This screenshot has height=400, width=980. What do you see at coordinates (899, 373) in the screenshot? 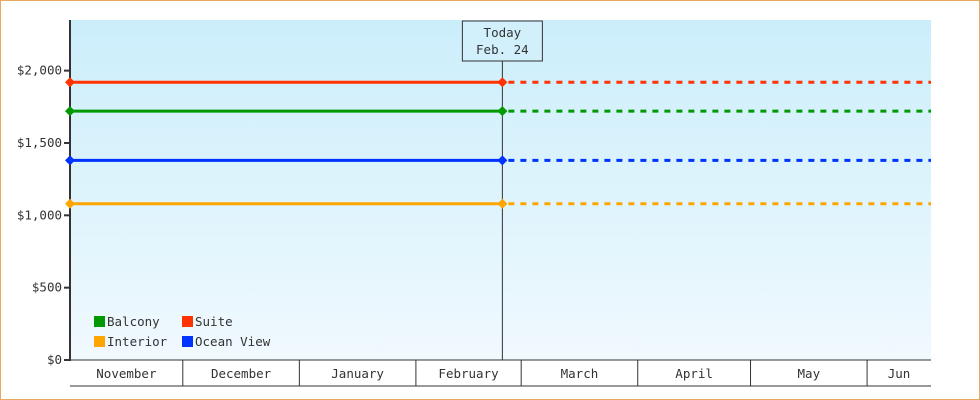
I see `x-tick-label: Jun` at bounding box center [899, 373].